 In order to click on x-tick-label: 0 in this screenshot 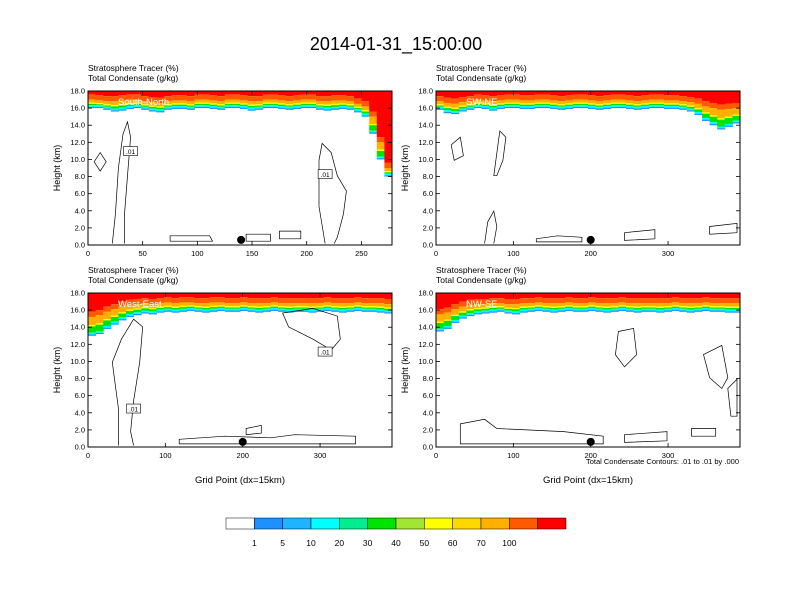, I will do `click(88, 253)`.